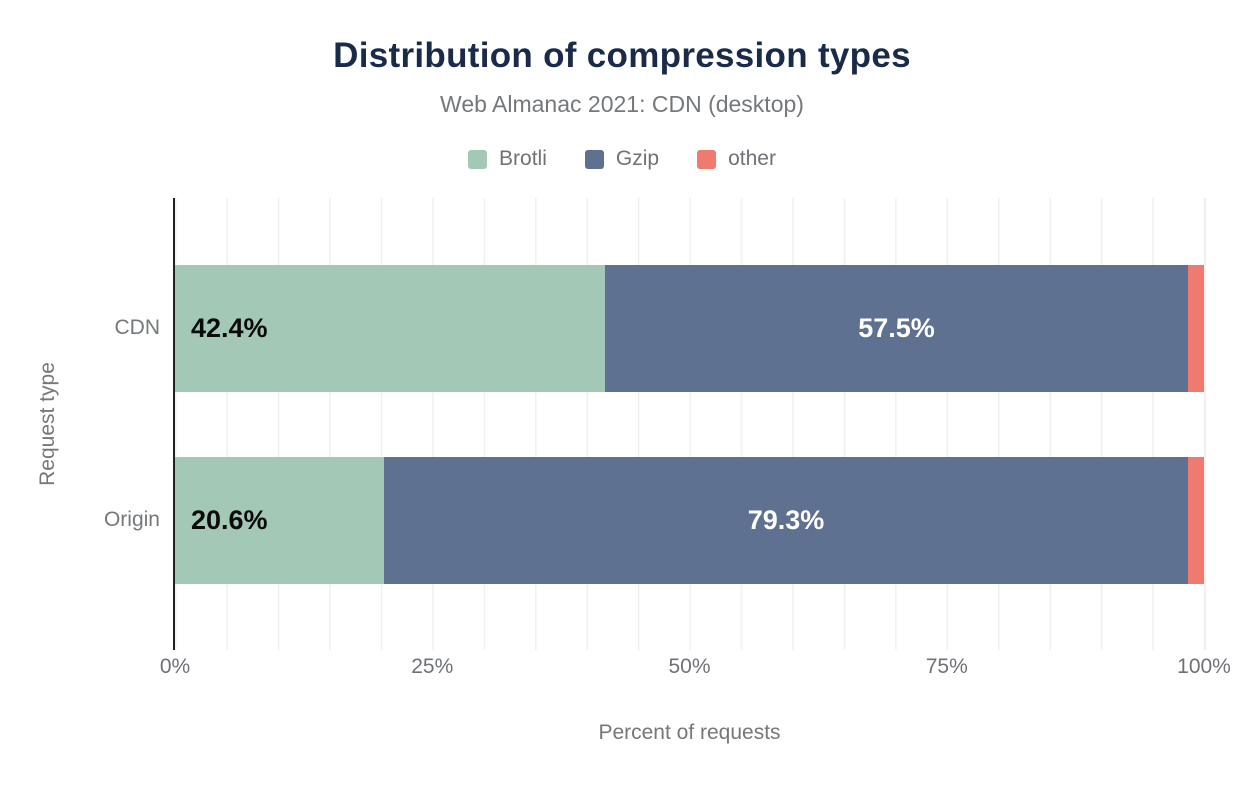  Describe the element at coordinates (47, 424) in the screenshot. I see `y-axis-title: Request type` at that location.